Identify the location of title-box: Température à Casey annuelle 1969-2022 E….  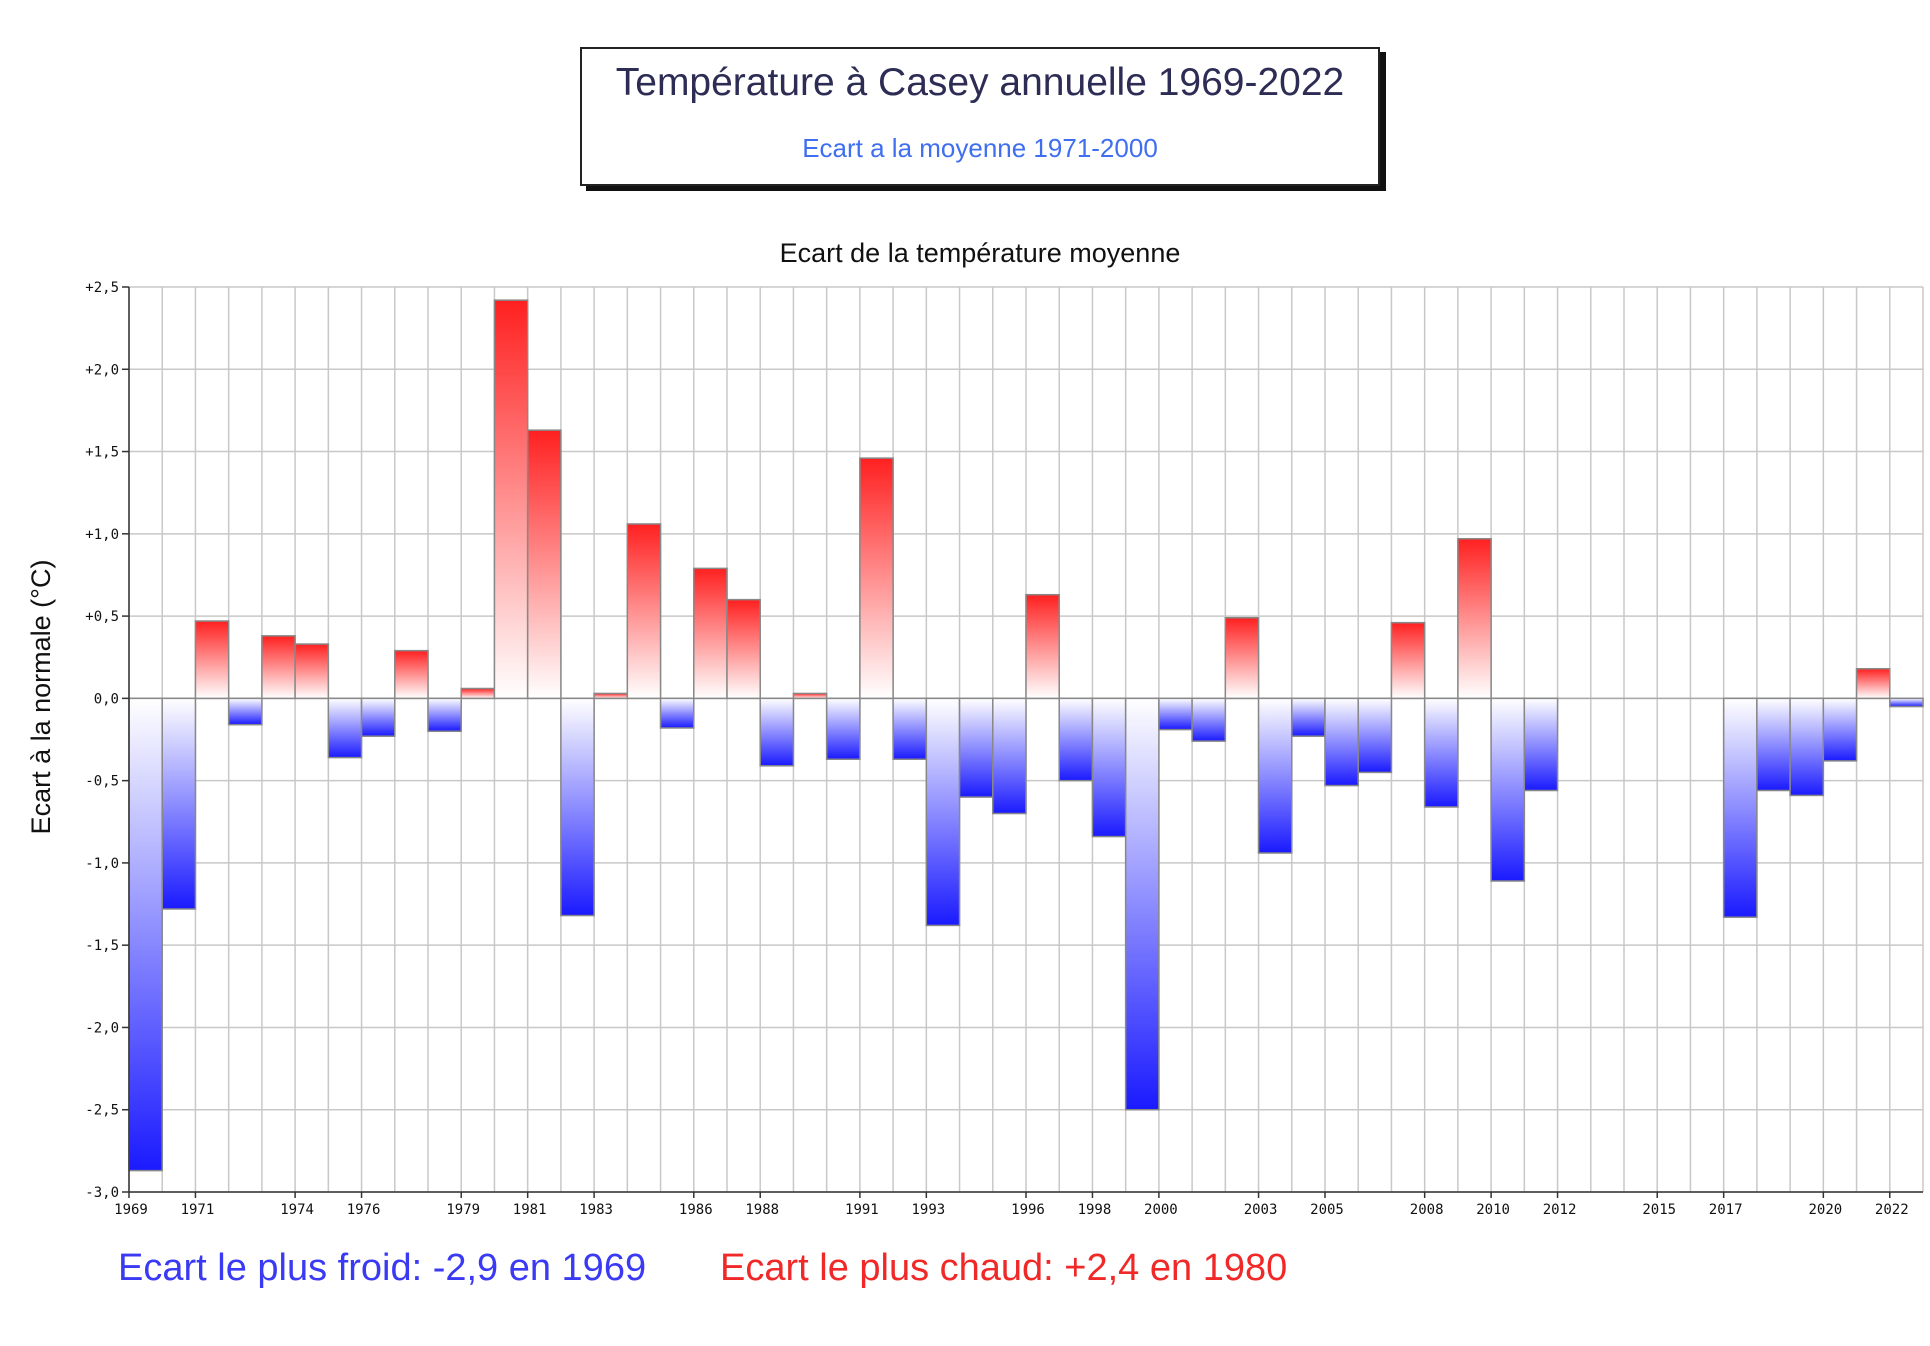
(980, 116).